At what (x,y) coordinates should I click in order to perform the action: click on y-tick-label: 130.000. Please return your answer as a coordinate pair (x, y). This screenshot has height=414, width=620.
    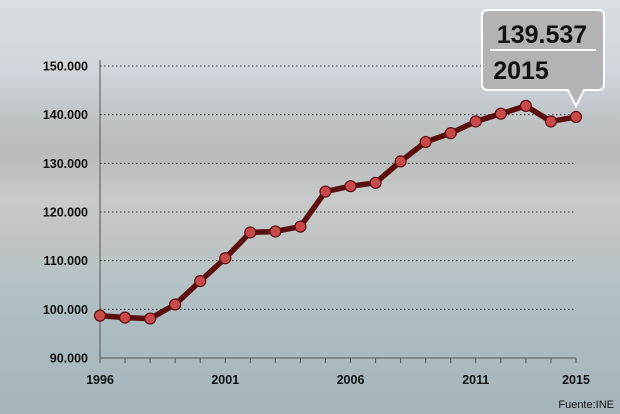
    Looking at the image, I should click on (65, 164).